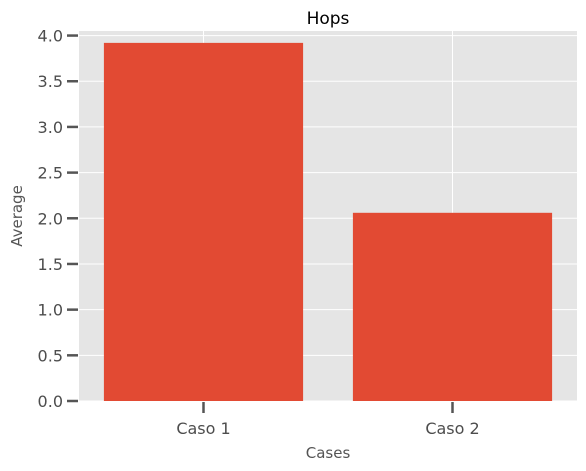 This screenshot has width=586, height=471. What do you see at coordinates (50, 81) in the screenshot?
I see `y-tick-label: 3.5` at bounding box center [50, 81].